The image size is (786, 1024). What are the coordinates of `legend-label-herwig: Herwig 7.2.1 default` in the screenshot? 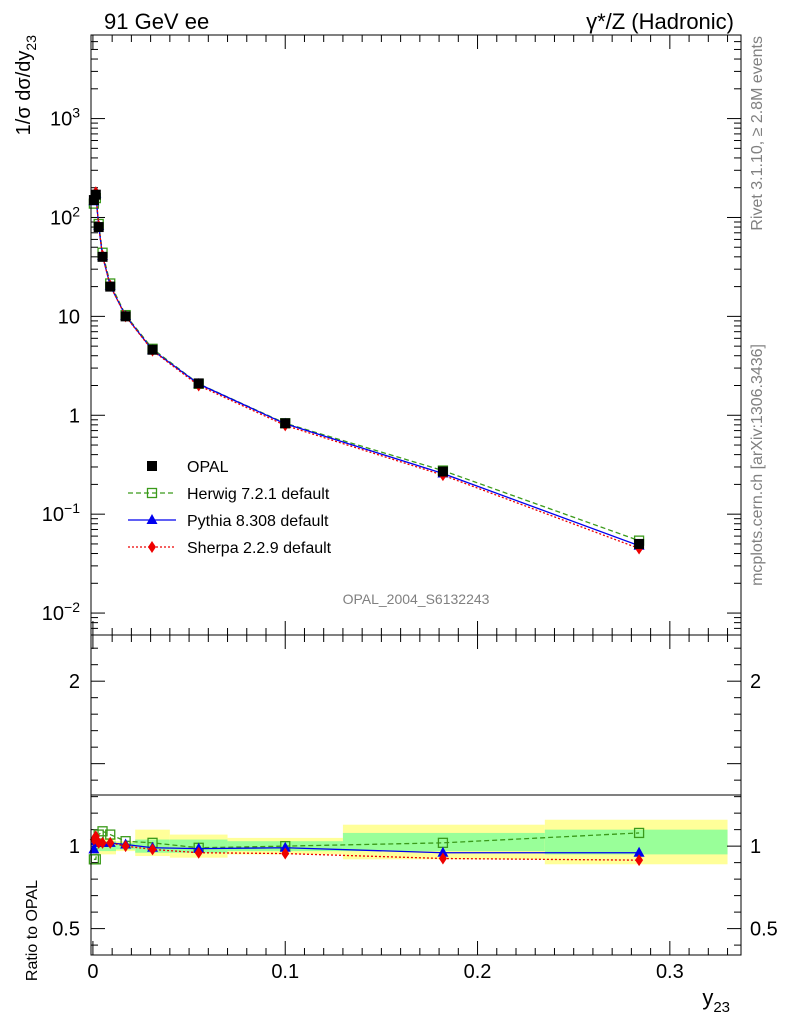 It's located at (258, 494).